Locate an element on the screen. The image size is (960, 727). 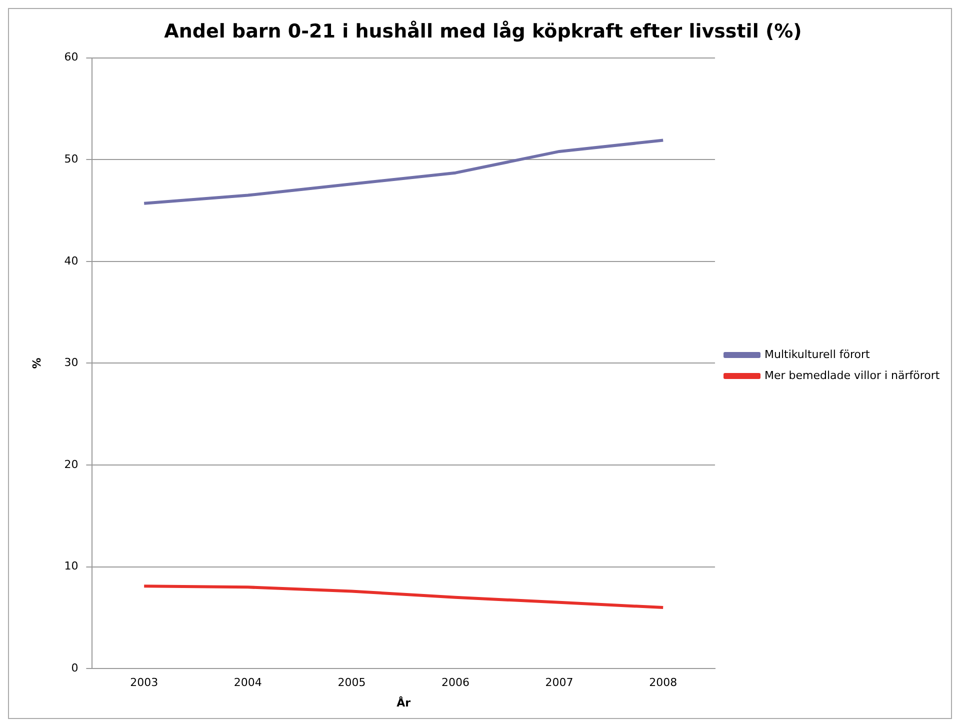
x-axis-title: År is located at coordinates (404, 702).